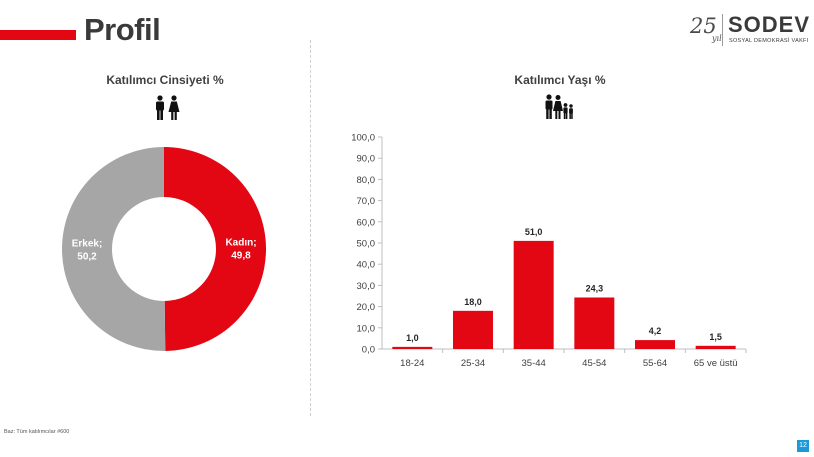 This screenshot has width=814, height=457. I want to click on y-tick-label: 100,0, so click(363, 138).